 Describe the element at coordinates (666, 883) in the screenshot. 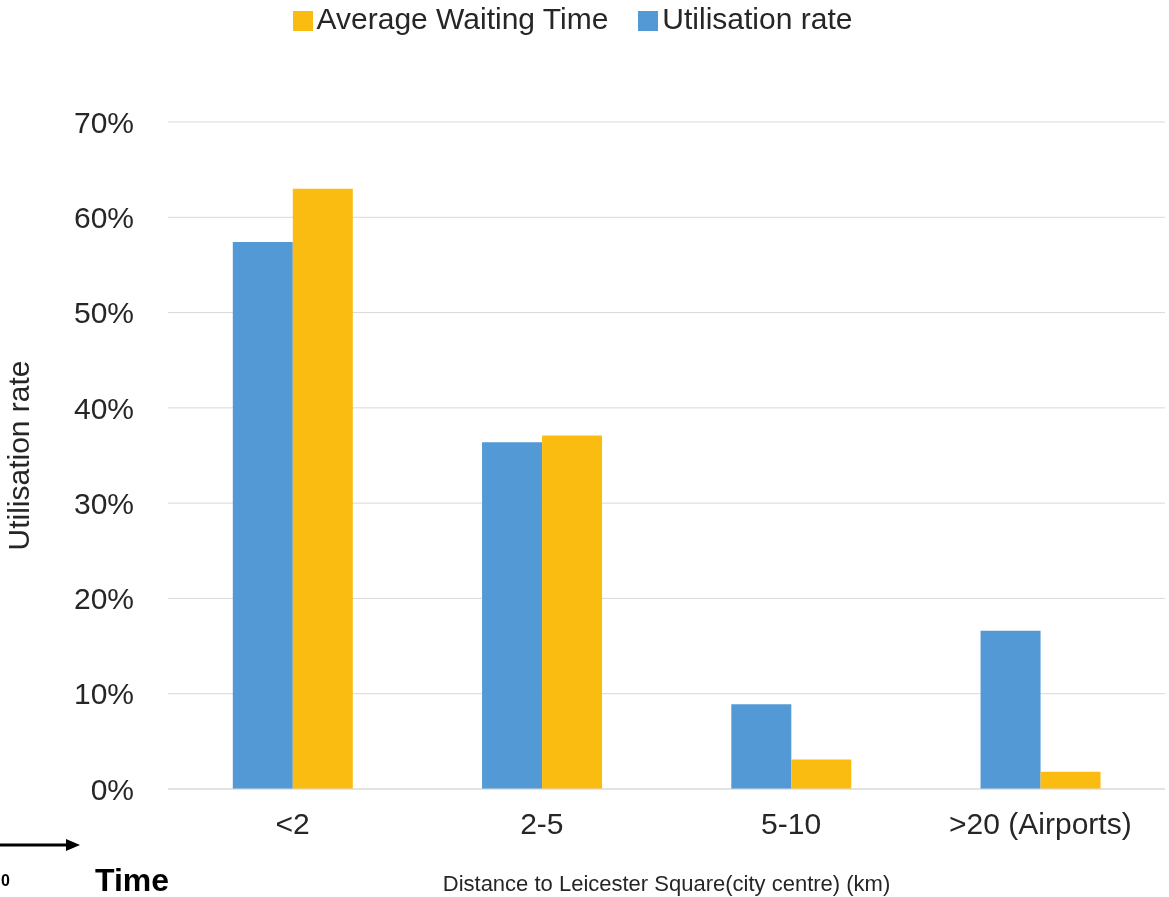

I see `x-axis-title: Distance to Leicester Square(city centre) (km)` at that location.